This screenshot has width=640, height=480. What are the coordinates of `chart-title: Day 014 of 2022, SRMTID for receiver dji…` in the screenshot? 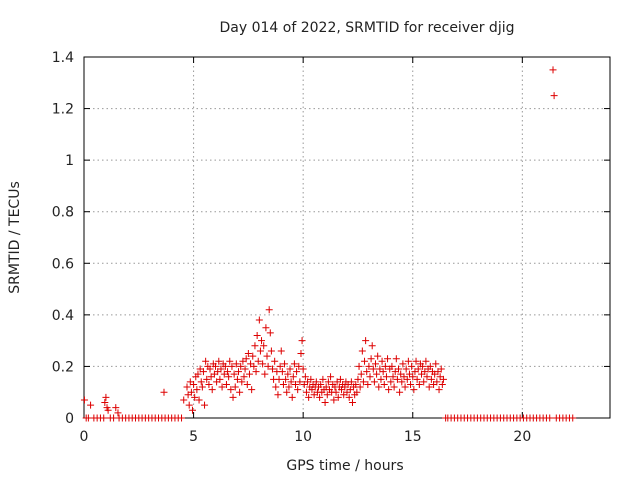 It's located at (367, 28).